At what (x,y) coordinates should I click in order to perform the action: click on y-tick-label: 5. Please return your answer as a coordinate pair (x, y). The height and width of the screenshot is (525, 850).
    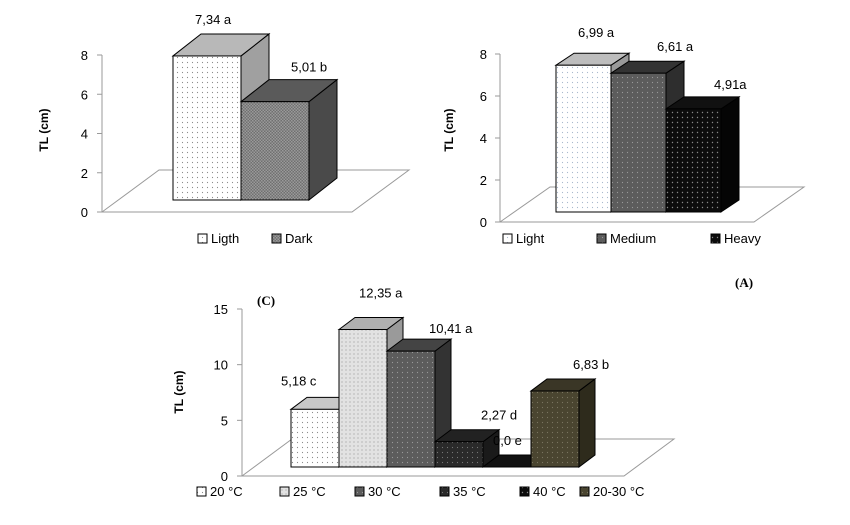
    Looking at the image, I should click on (224, 420).